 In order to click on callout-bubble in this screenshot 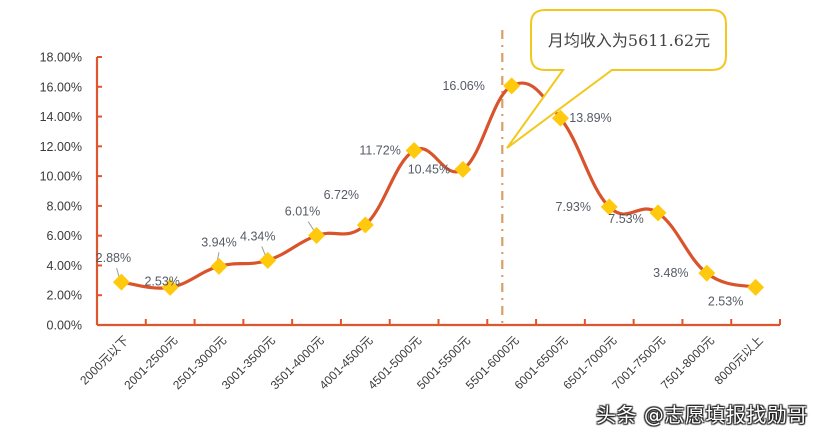, I will do `click(616, 79)`.